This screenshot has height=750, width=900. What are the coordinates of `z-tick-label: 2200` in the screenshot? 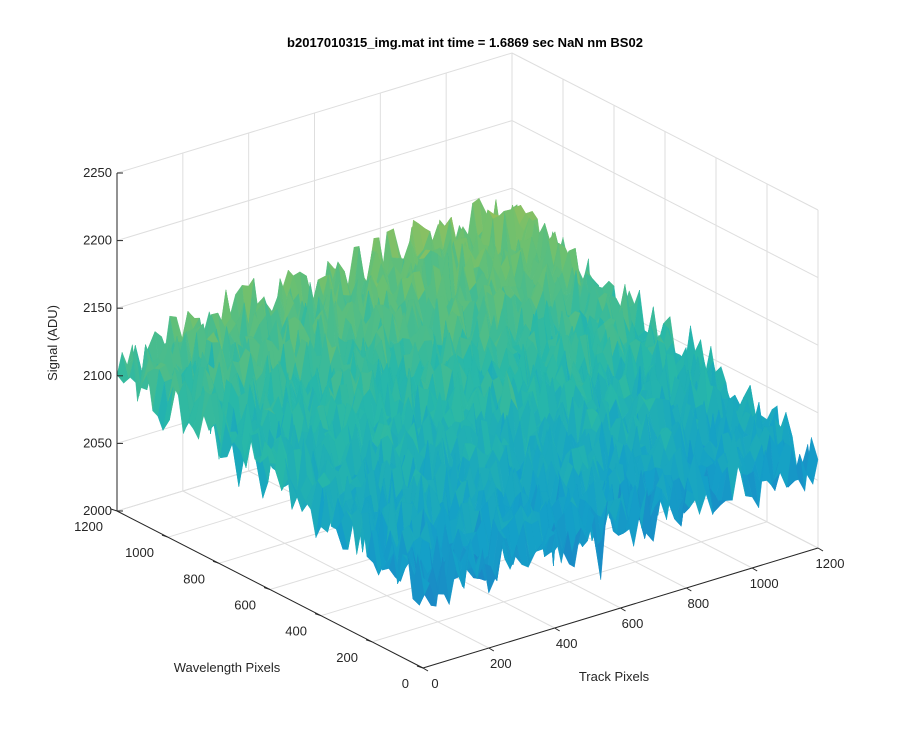 It's located at (97, 240).